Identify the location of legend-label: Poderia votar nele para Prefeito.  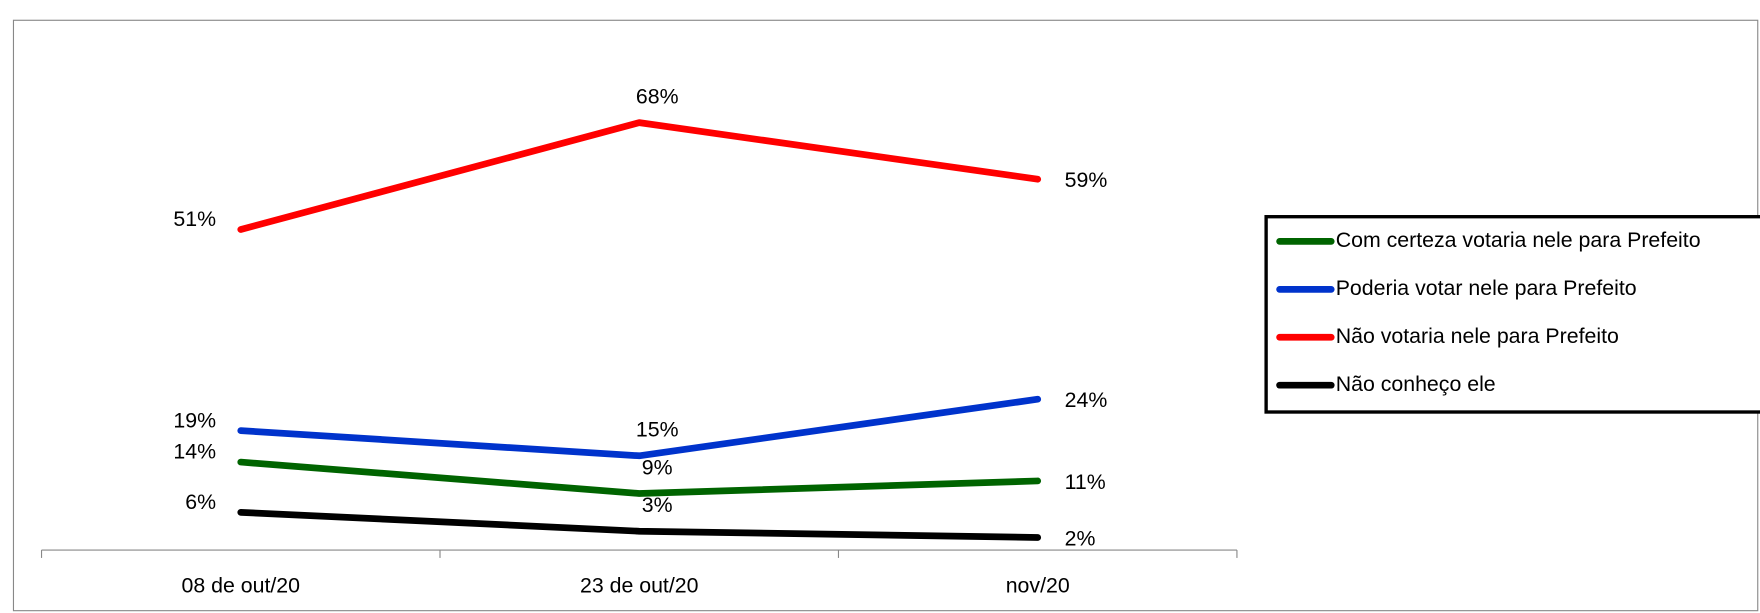
(1486, 288).